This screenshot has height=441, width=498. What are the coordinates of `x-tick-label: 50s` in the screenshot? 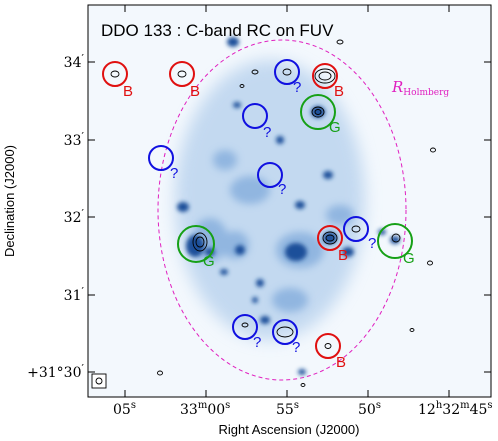 It's located at (369, 409).